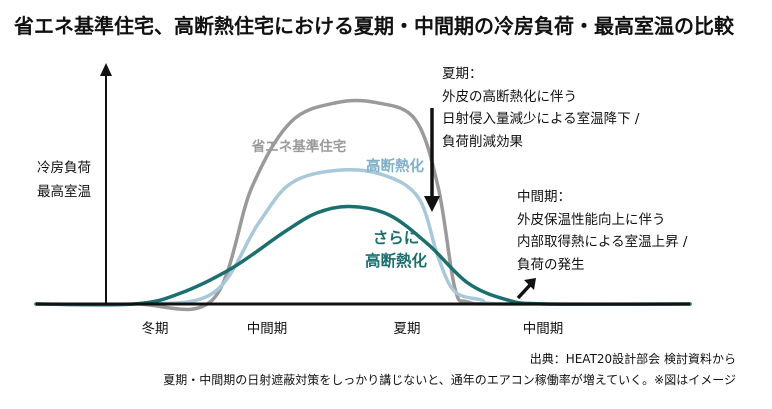 The image size is (772, 409). I want to click on y-axis-label-line-1: 冷房負荷, so click(64, 168).